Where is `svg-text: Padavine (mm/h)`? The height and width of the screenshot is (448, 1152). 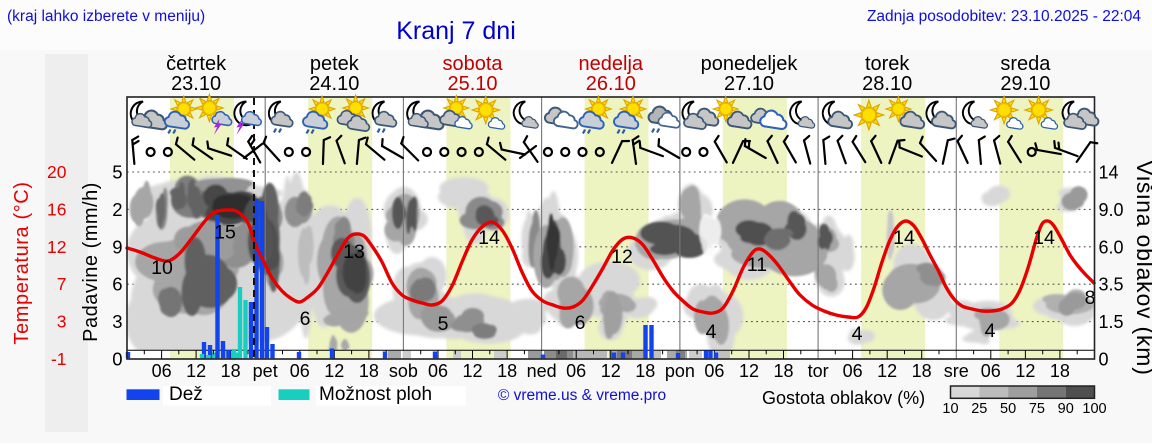 svg-text: Padavine (mm/h) is located at coordinates (91, 262).